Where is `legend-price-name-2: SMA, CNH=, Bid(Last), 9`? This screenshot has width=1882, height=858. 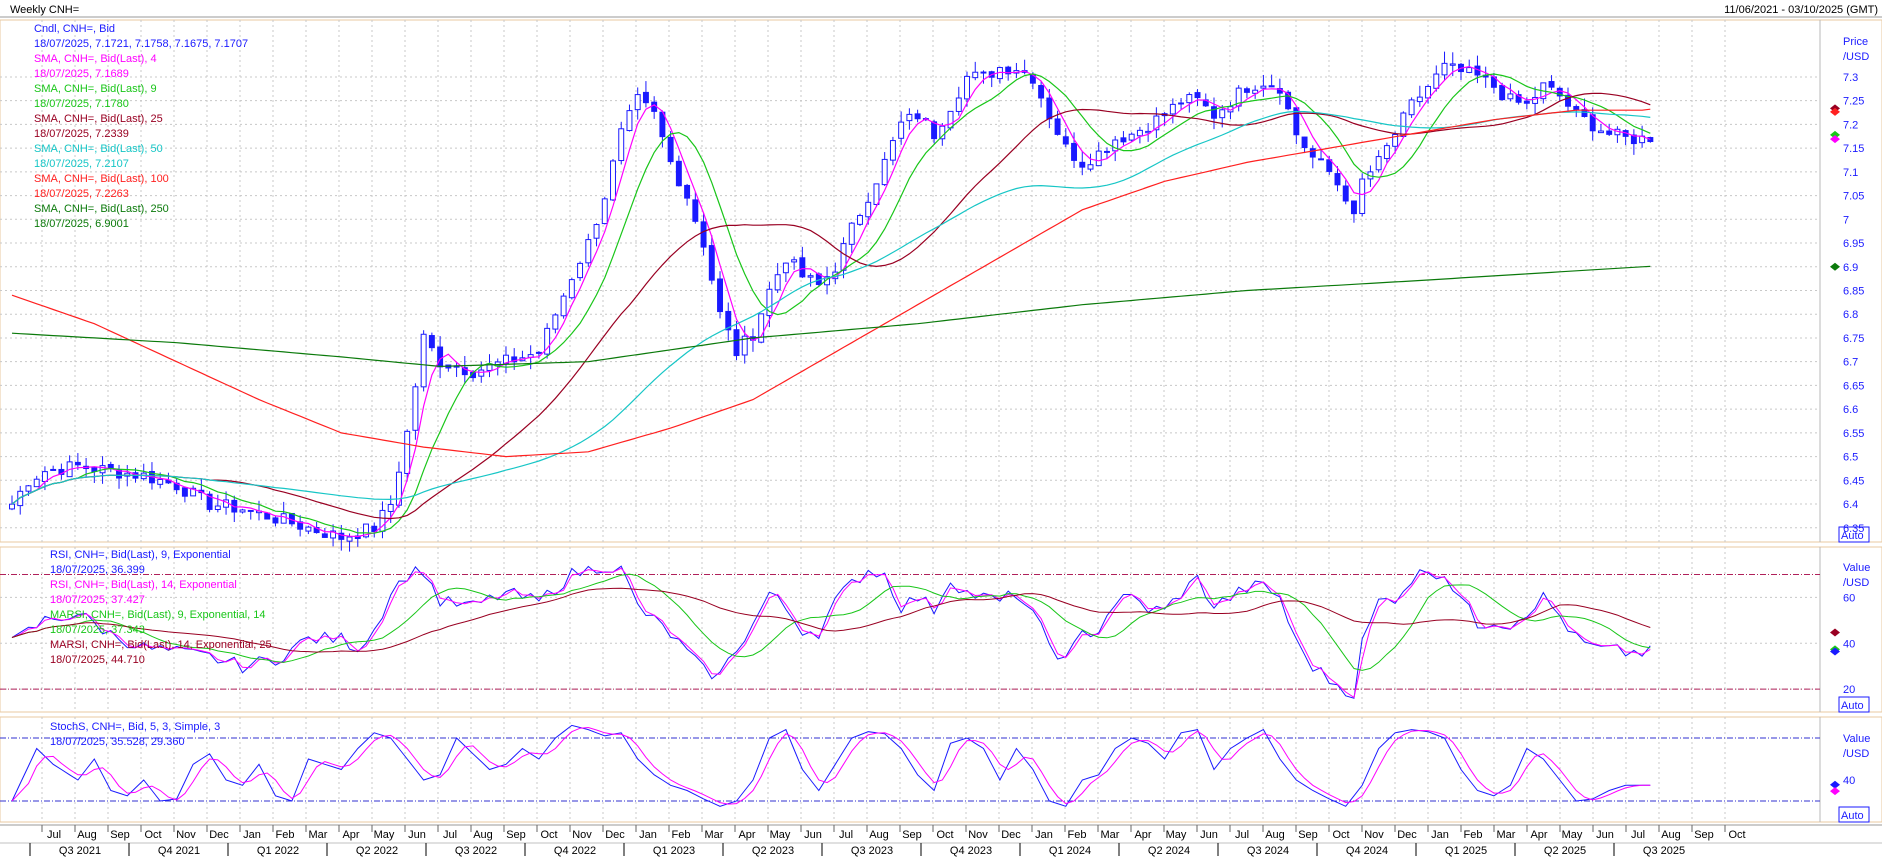 legend-price-name-2: SMA, CNH=, Bid(Last), 9 is located at coordinates (95, 89).